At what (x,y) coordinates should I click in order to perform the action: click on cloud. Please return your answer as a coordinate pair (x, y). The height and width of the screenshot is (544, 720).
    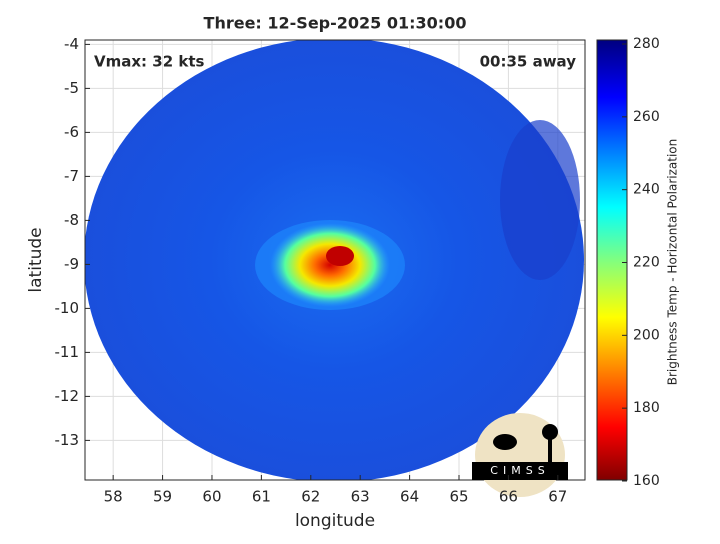
    Looking at the image, I should click on (540, 200).